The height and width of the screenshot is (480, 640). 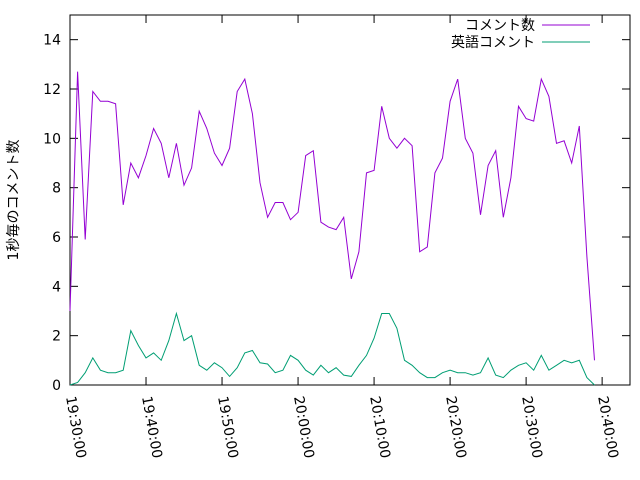 What do you see at coordinates (56, 287) in the screenshot?
I see `y-tick-label: 4` at bounding box center [56, 287].